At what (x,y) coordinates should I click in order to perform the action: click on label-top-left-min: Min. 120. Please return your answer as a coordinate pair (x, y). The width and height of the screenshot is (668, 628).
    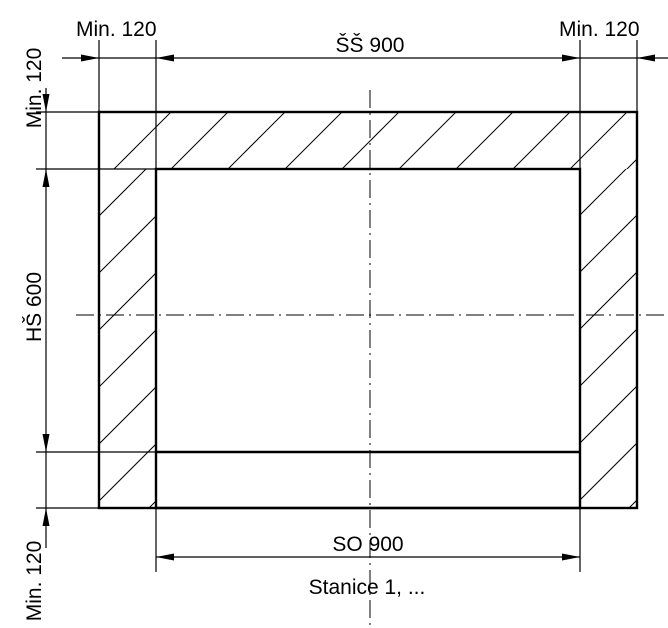
    Looking at the image, I should click on (116, 29).